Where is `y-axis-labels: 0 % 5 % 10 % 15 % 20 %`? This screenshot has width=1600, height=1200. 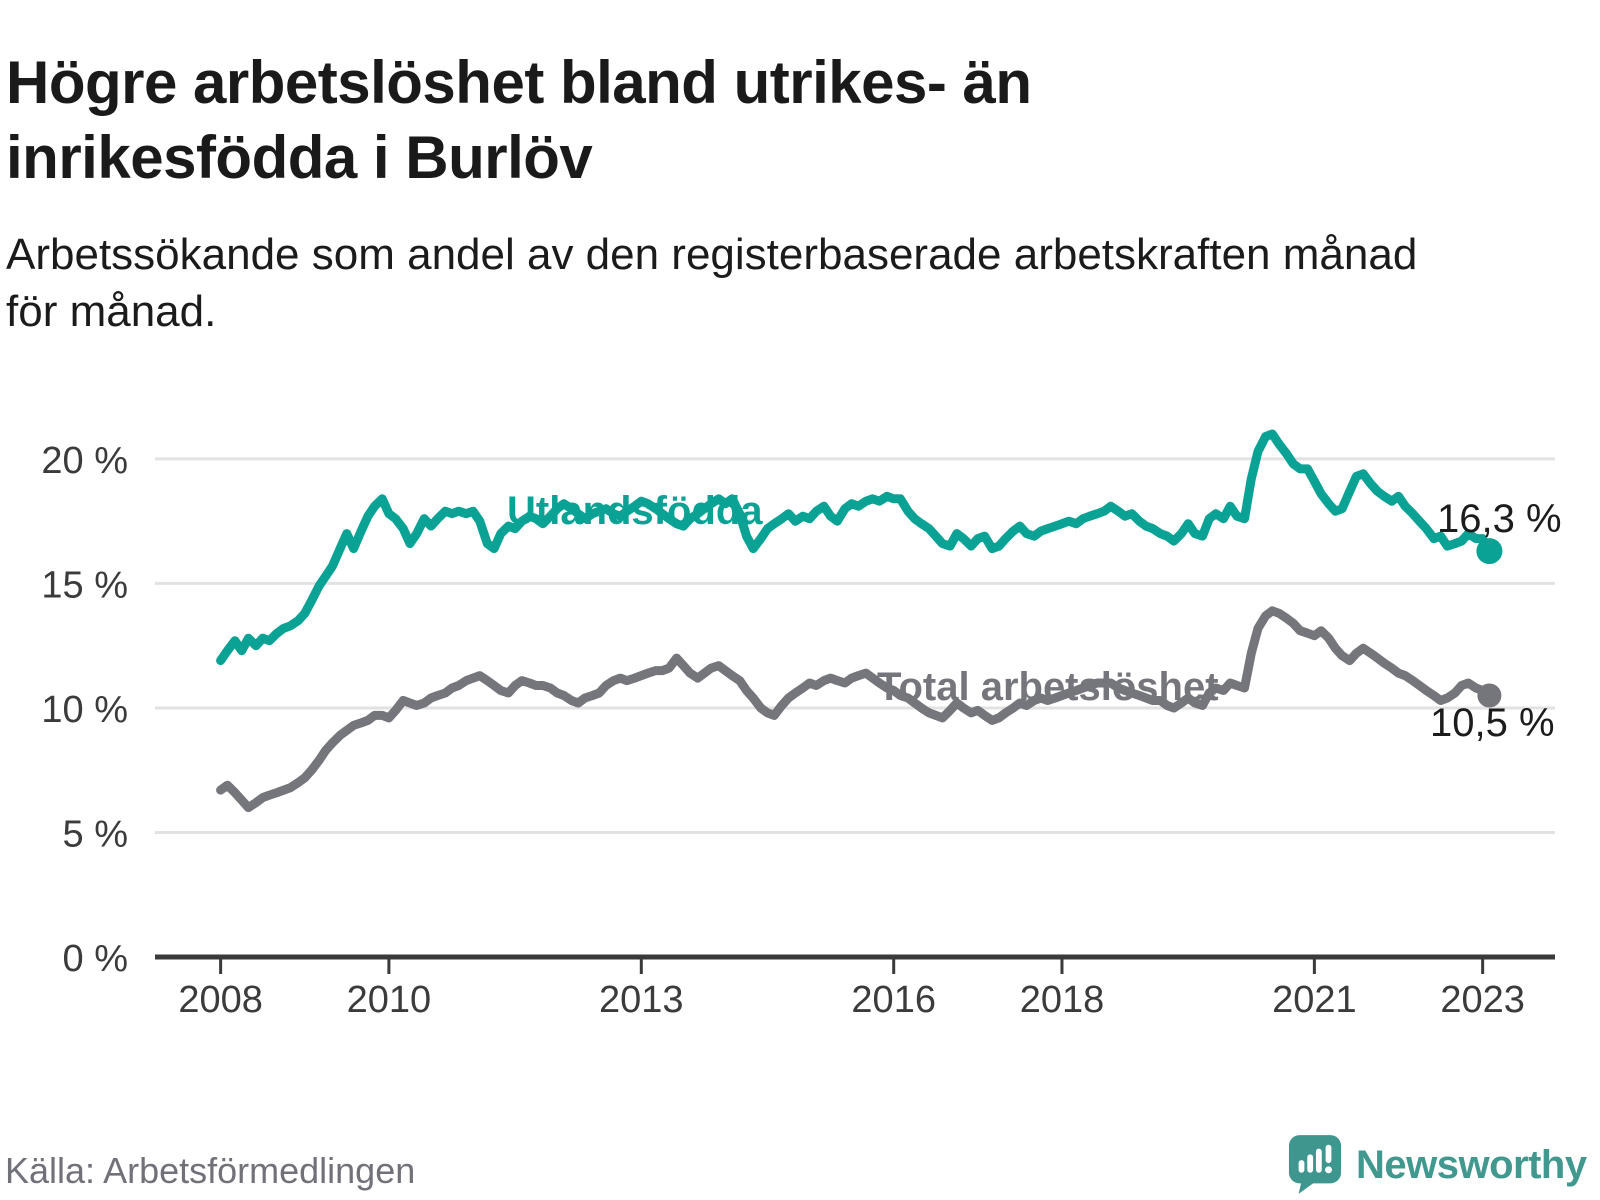
y-axis-labels: 0 % 5 % 10 % 15 % 20 % is located at coordinates (84, 710).